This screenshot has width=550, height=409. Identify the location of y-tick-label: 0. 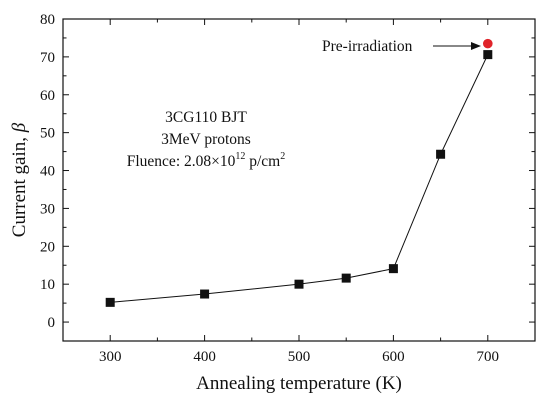
(52, 323).